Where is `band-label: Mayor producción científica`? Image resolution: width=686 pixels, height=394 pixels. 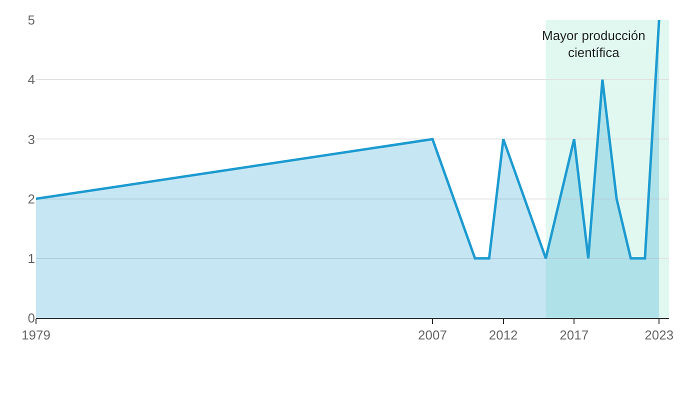 band-label: Mayor producción científica is located at coordinates (594, 44).